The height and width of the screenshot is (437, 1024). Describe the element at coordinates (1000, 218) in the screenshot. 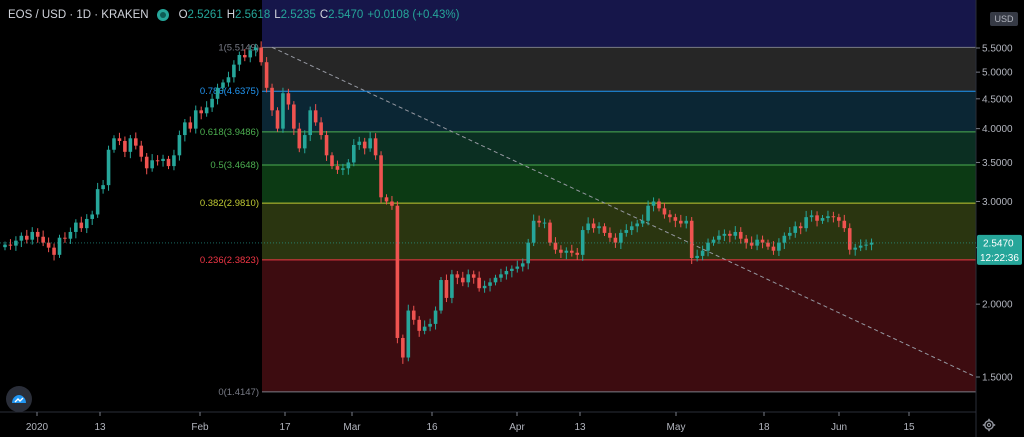

I see `price-axis-bg` at that location.